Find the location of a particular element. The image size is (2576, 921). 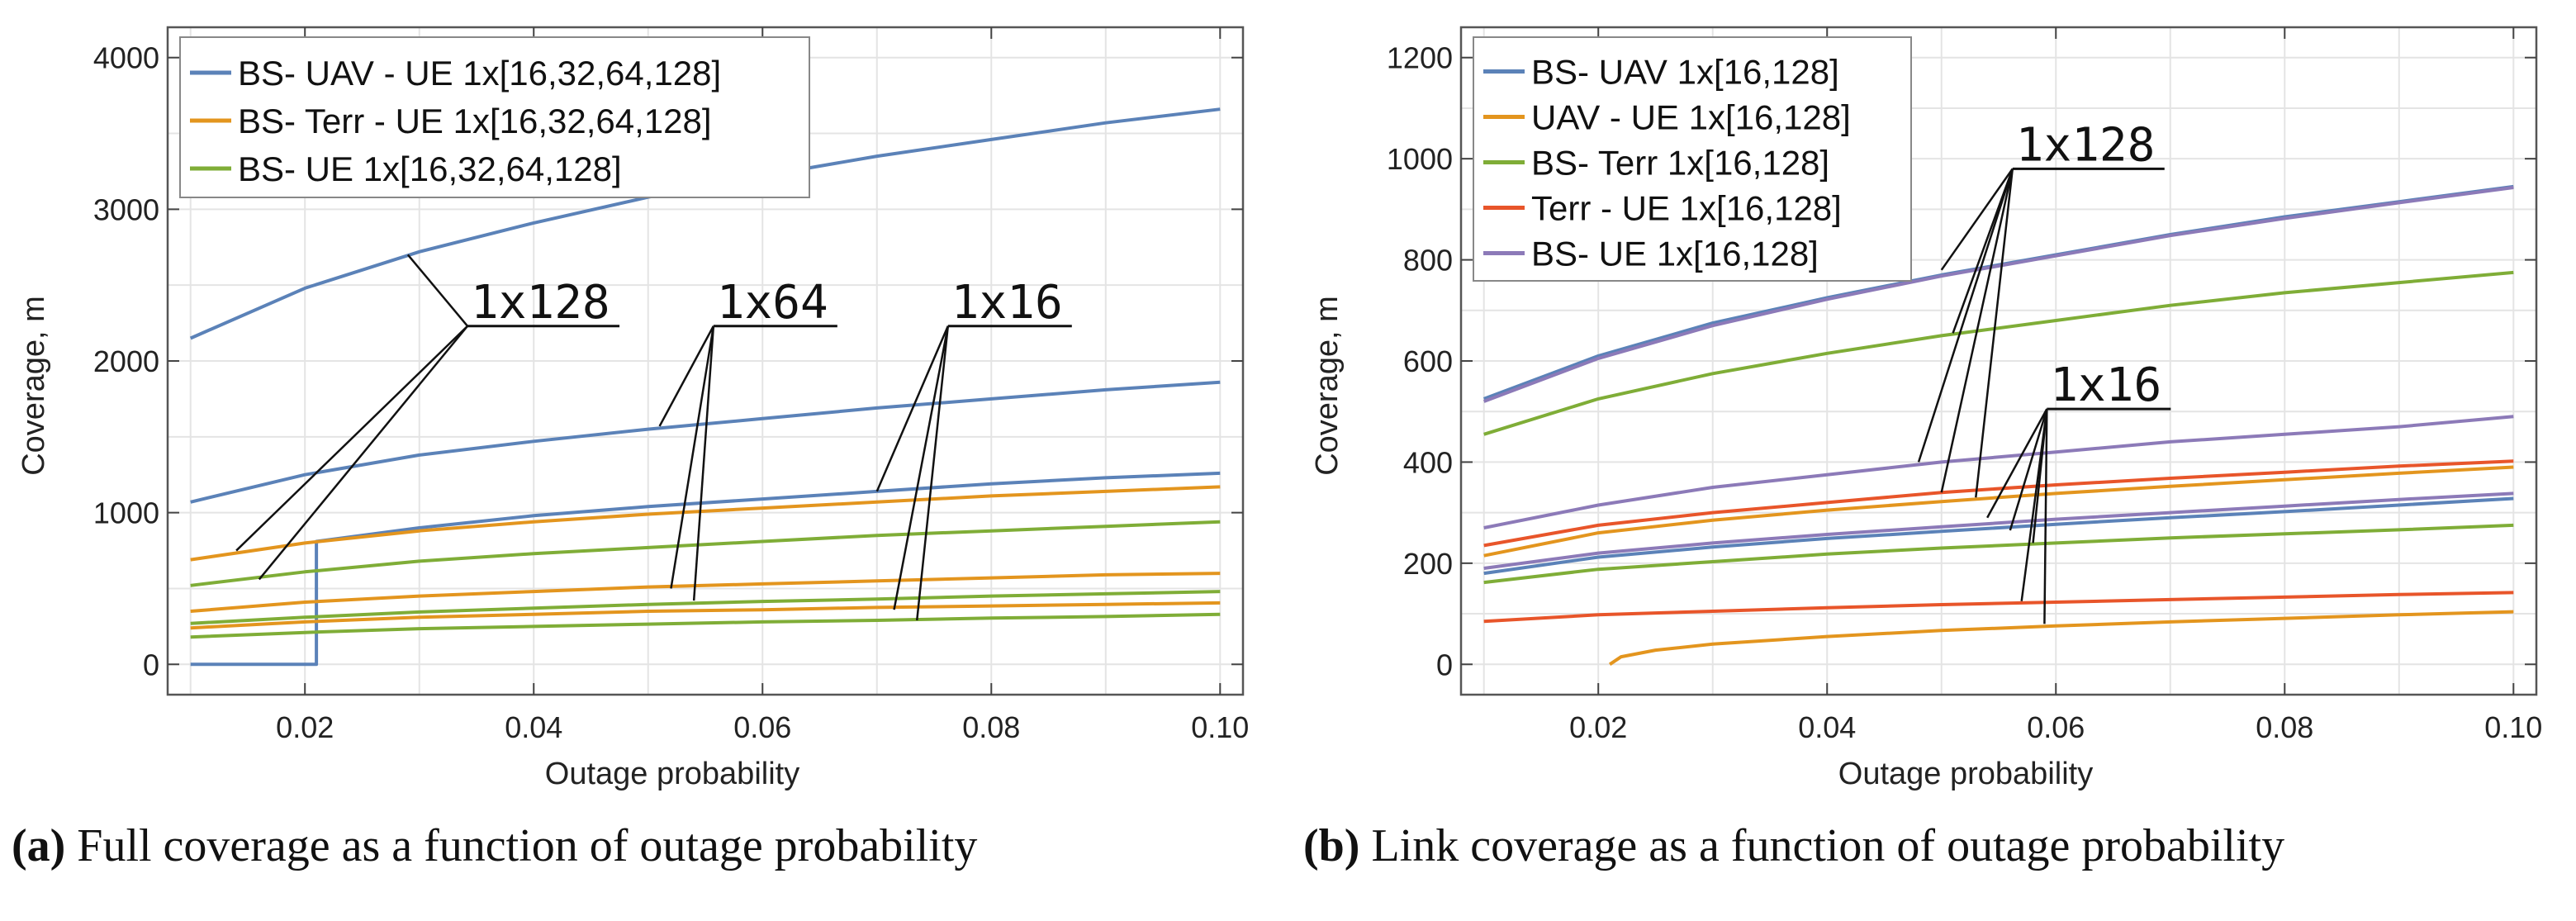

panel-b-x-axis-label: Outage probability is located at coordinates (1965, 774).